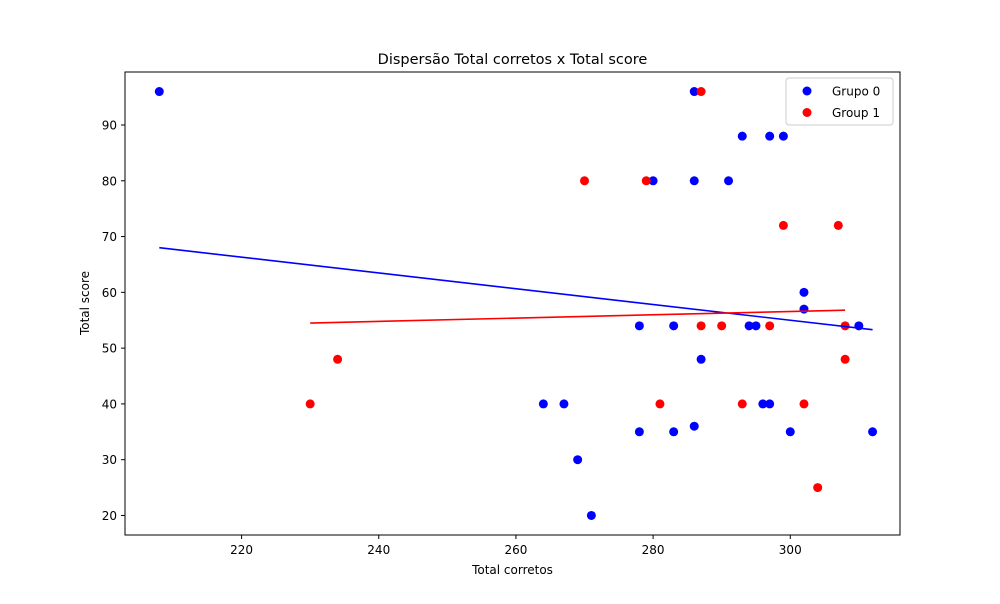  Describe the element at coordinates (85, 303) in the screenshot. I see `y-axis-label: Total score` at that location.